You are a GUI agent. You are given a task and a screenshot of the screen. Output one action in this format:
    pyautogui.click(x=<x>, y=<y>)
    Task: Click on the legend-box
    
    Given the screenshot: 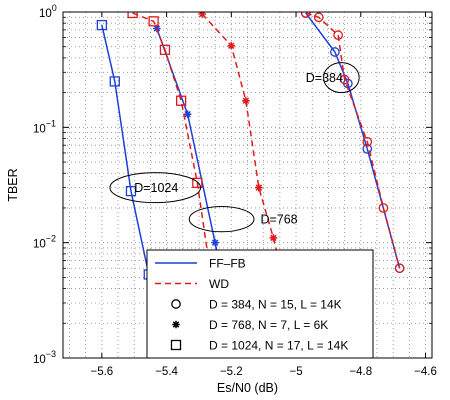 What is the action you would take?
    pyautogui.click(x=260, y=304)
    